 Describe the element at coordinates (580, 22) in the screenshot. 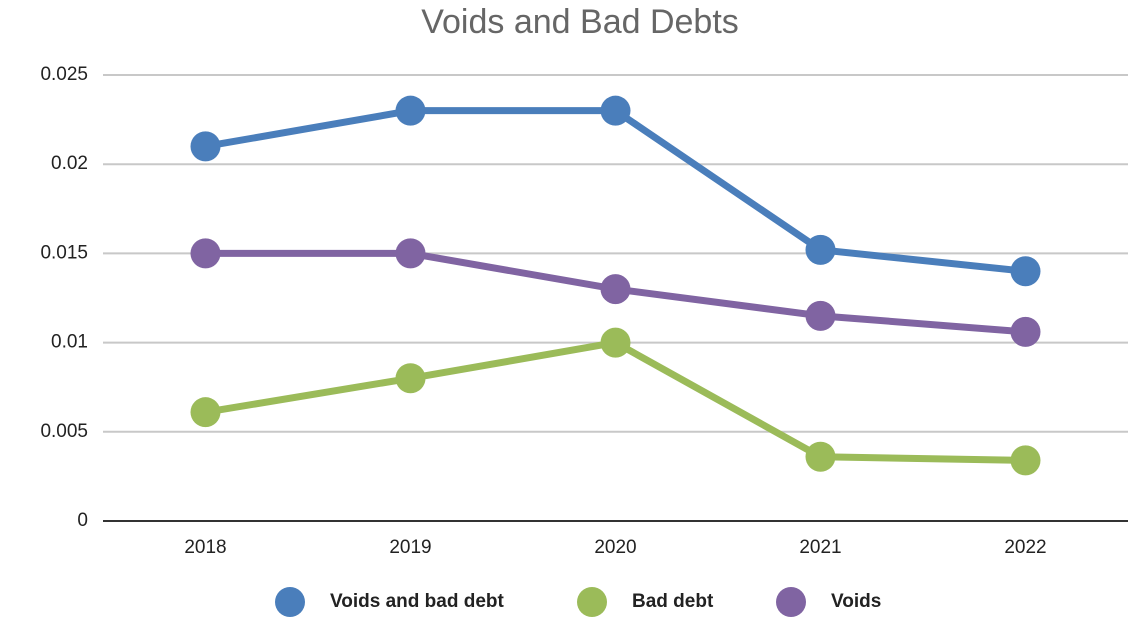

I see `chart-title: Voids and Bad Debts` at that location.